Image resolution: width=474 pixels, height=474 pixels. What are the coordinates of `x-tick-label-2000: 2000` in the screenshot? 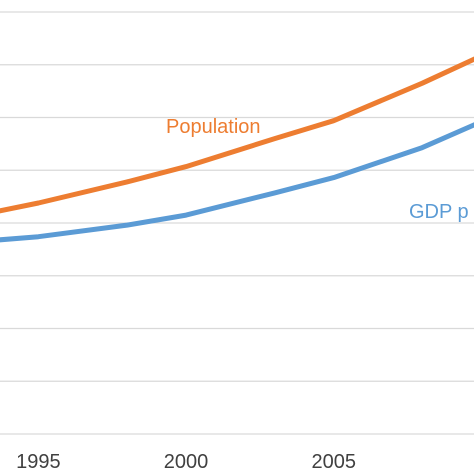 It's located at (186, 462).